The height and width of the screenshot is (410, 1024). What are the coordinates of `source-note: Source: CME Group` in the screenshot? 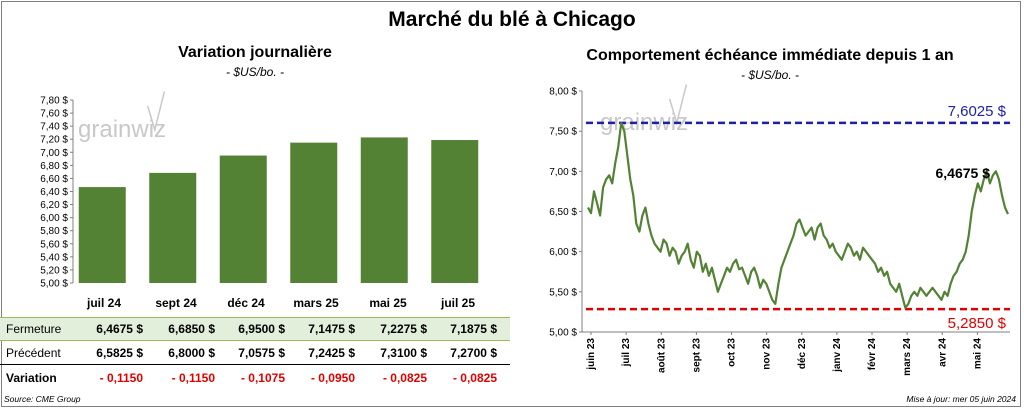 It's located at (42, 399).